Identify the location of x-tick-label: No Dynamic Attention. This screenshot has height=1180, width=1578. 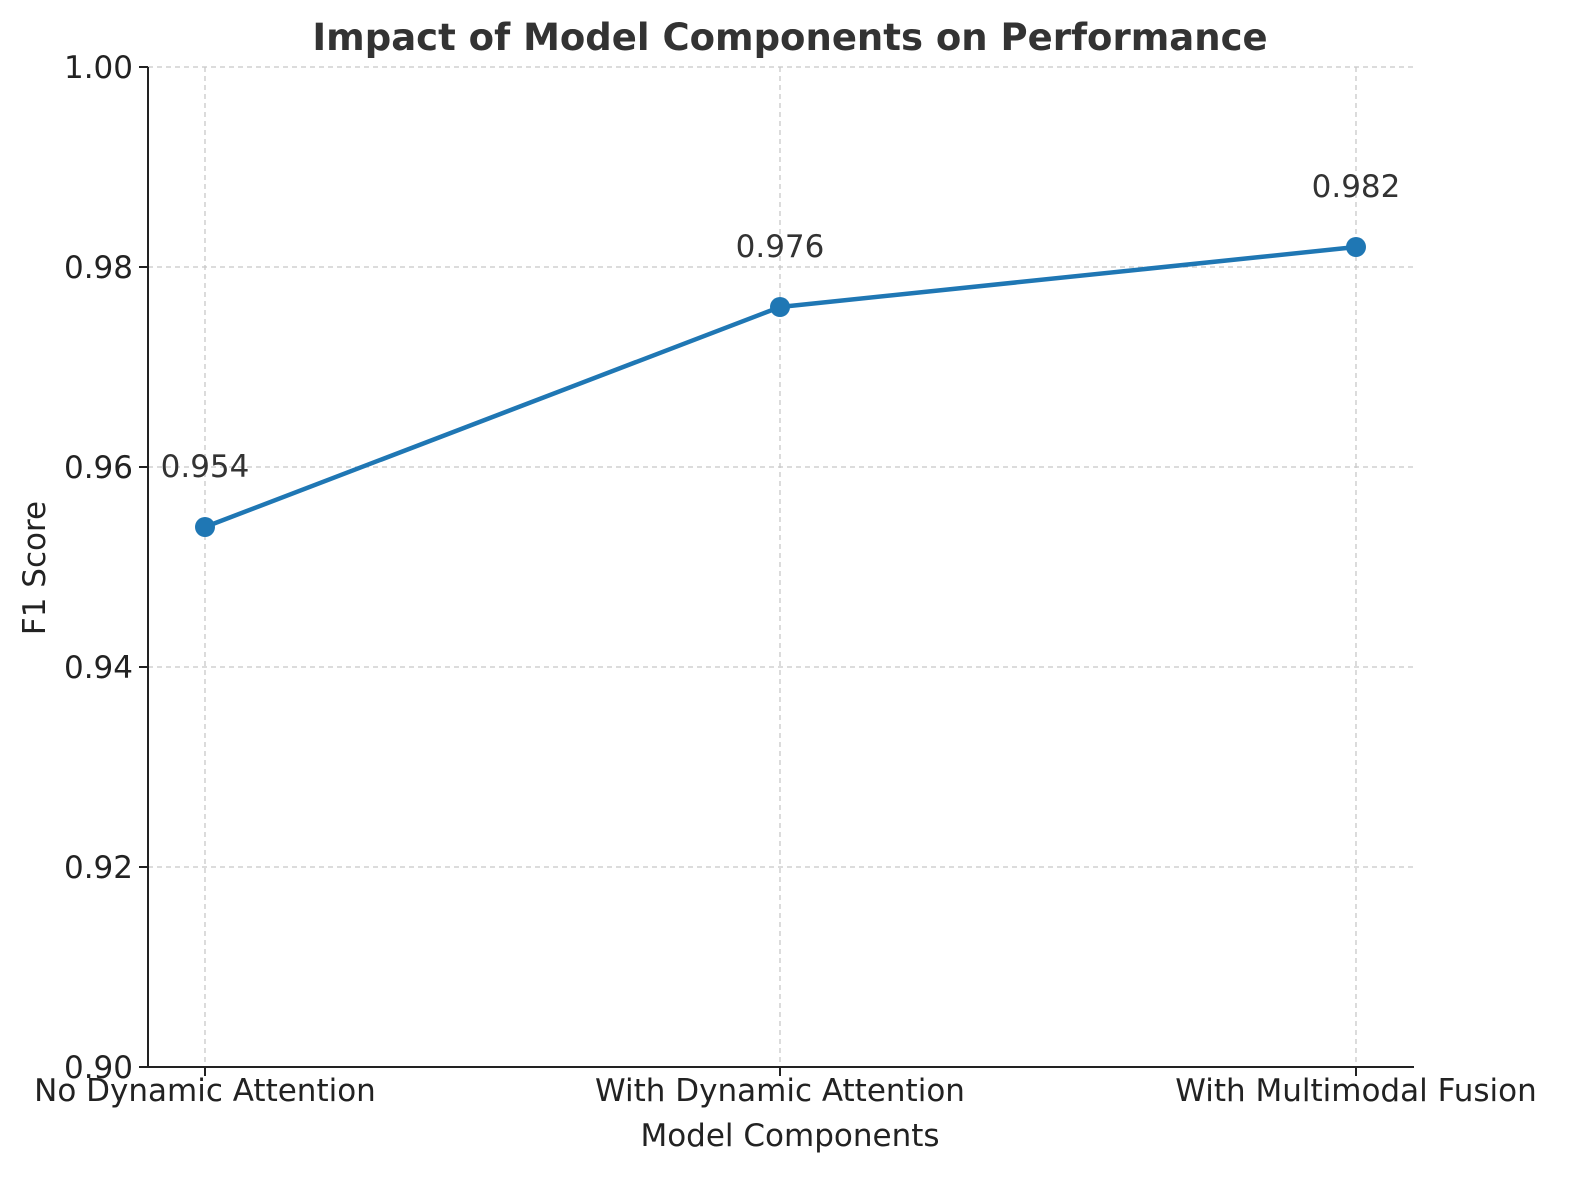
(205, 1091).